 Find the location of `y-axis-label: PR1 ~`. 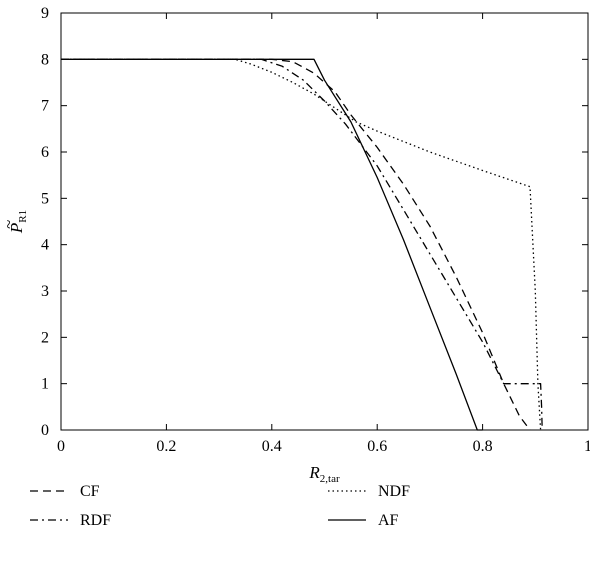

y-axis-label: PR1 ~ is located at coordinates (14, 222).